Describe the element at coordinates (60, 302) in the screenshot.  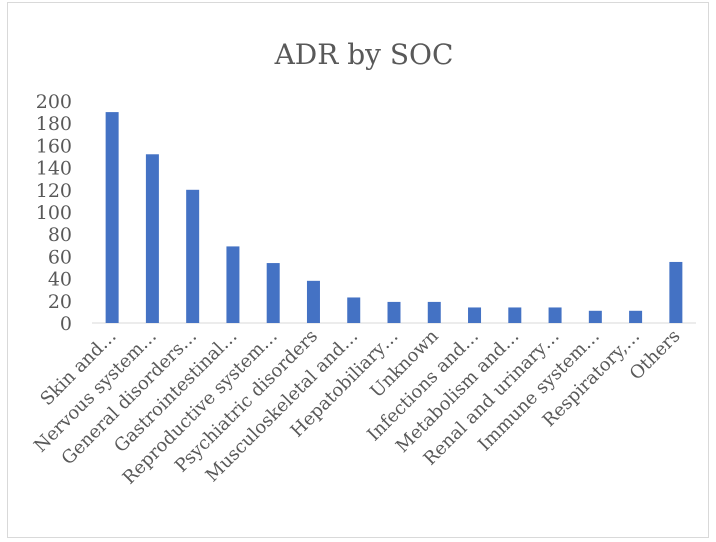
I see `y-tick-label: 20` at that location.